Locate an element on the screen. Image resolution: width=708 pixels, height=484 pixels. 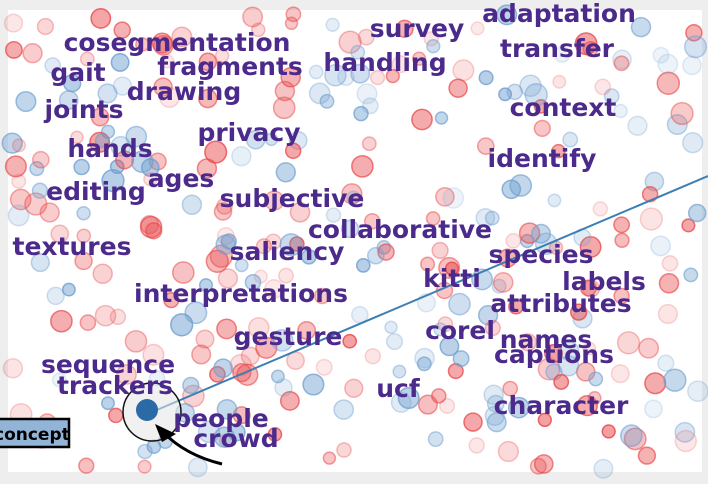
concept-label-box is located at coordinates (35, 433).